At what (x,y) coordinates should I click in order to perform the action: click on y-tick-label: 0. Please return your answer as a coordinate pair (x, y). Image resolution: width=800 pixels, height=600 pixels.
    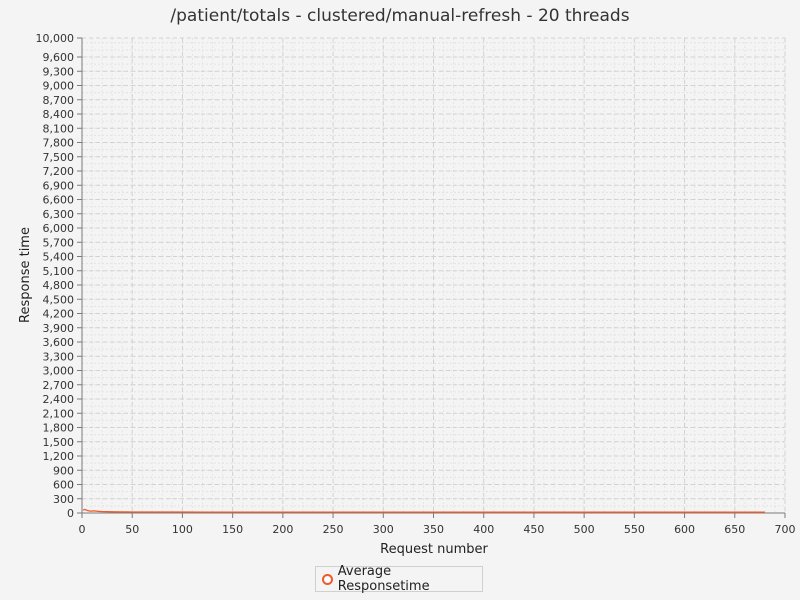
    Looking at the image, I should click on (70, 513).